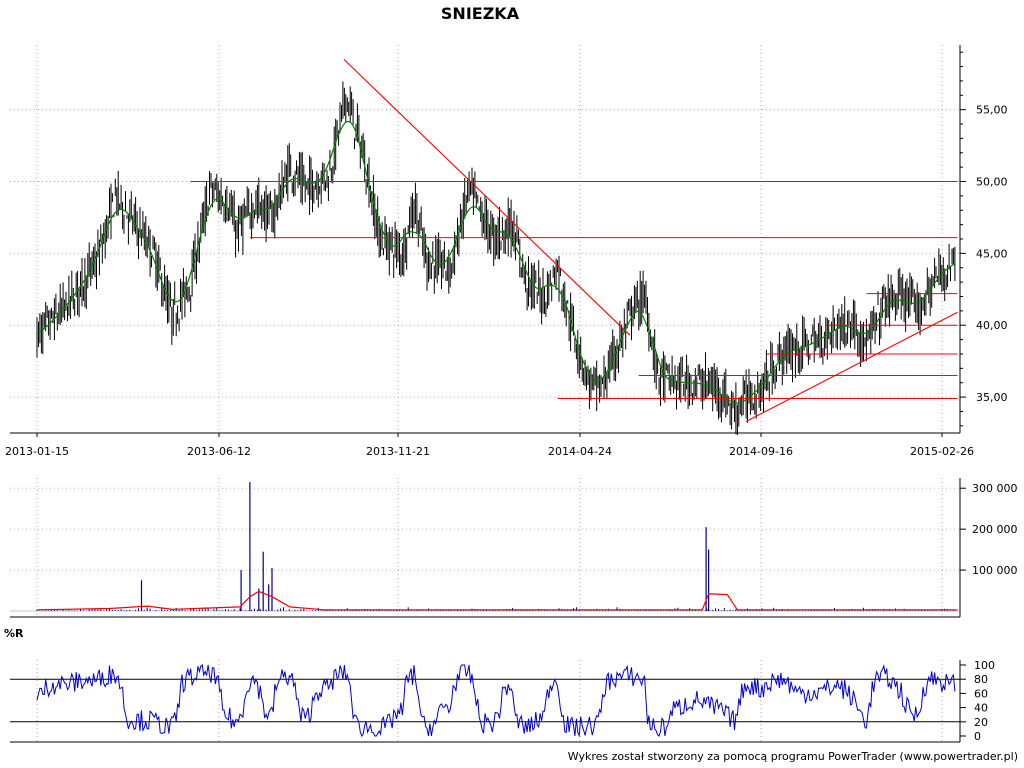 The height and width of the screenshot is (768, 1024). What do you see at coordinates (14, 633) in the screenshot?
I see `williams-r-label: %R` at bounding box center [14, 633].